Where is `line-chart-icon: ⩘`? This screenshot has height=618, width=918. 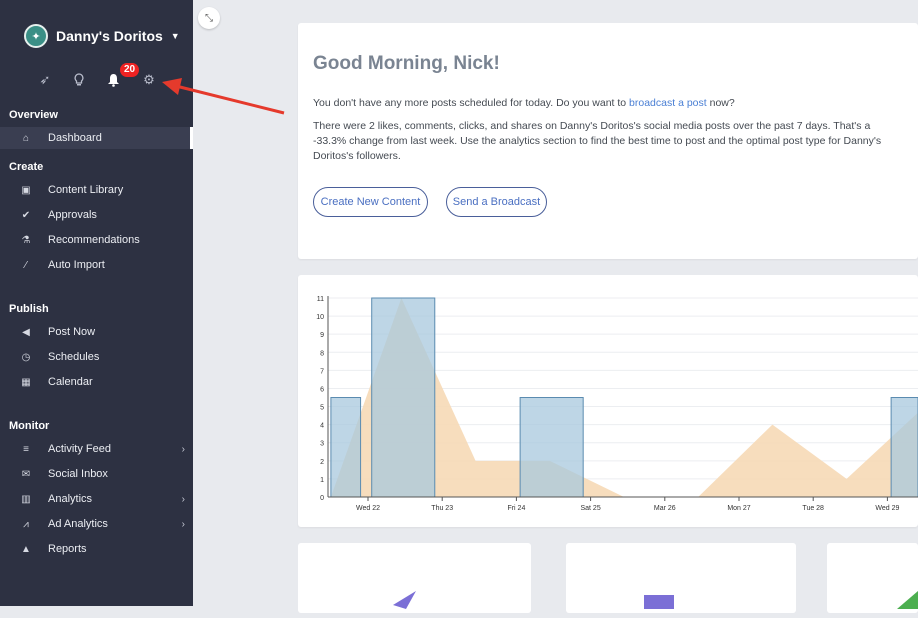
line-chart-icon: ⩘ is located at coordinates (26, 524).